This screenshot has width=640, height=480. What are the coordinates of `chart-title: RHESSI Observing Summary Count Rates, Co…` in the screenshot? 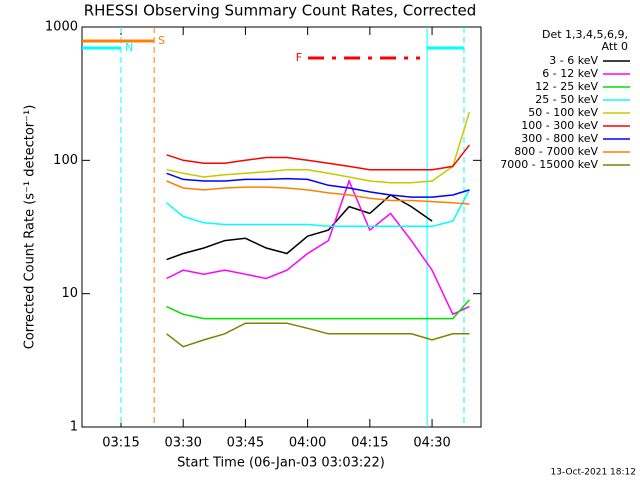 It's located at (280, 11).